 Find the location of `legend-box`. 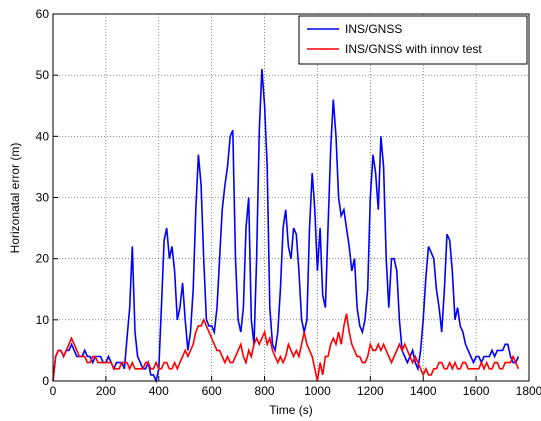

legend-box is located at coordinates (413, 40).